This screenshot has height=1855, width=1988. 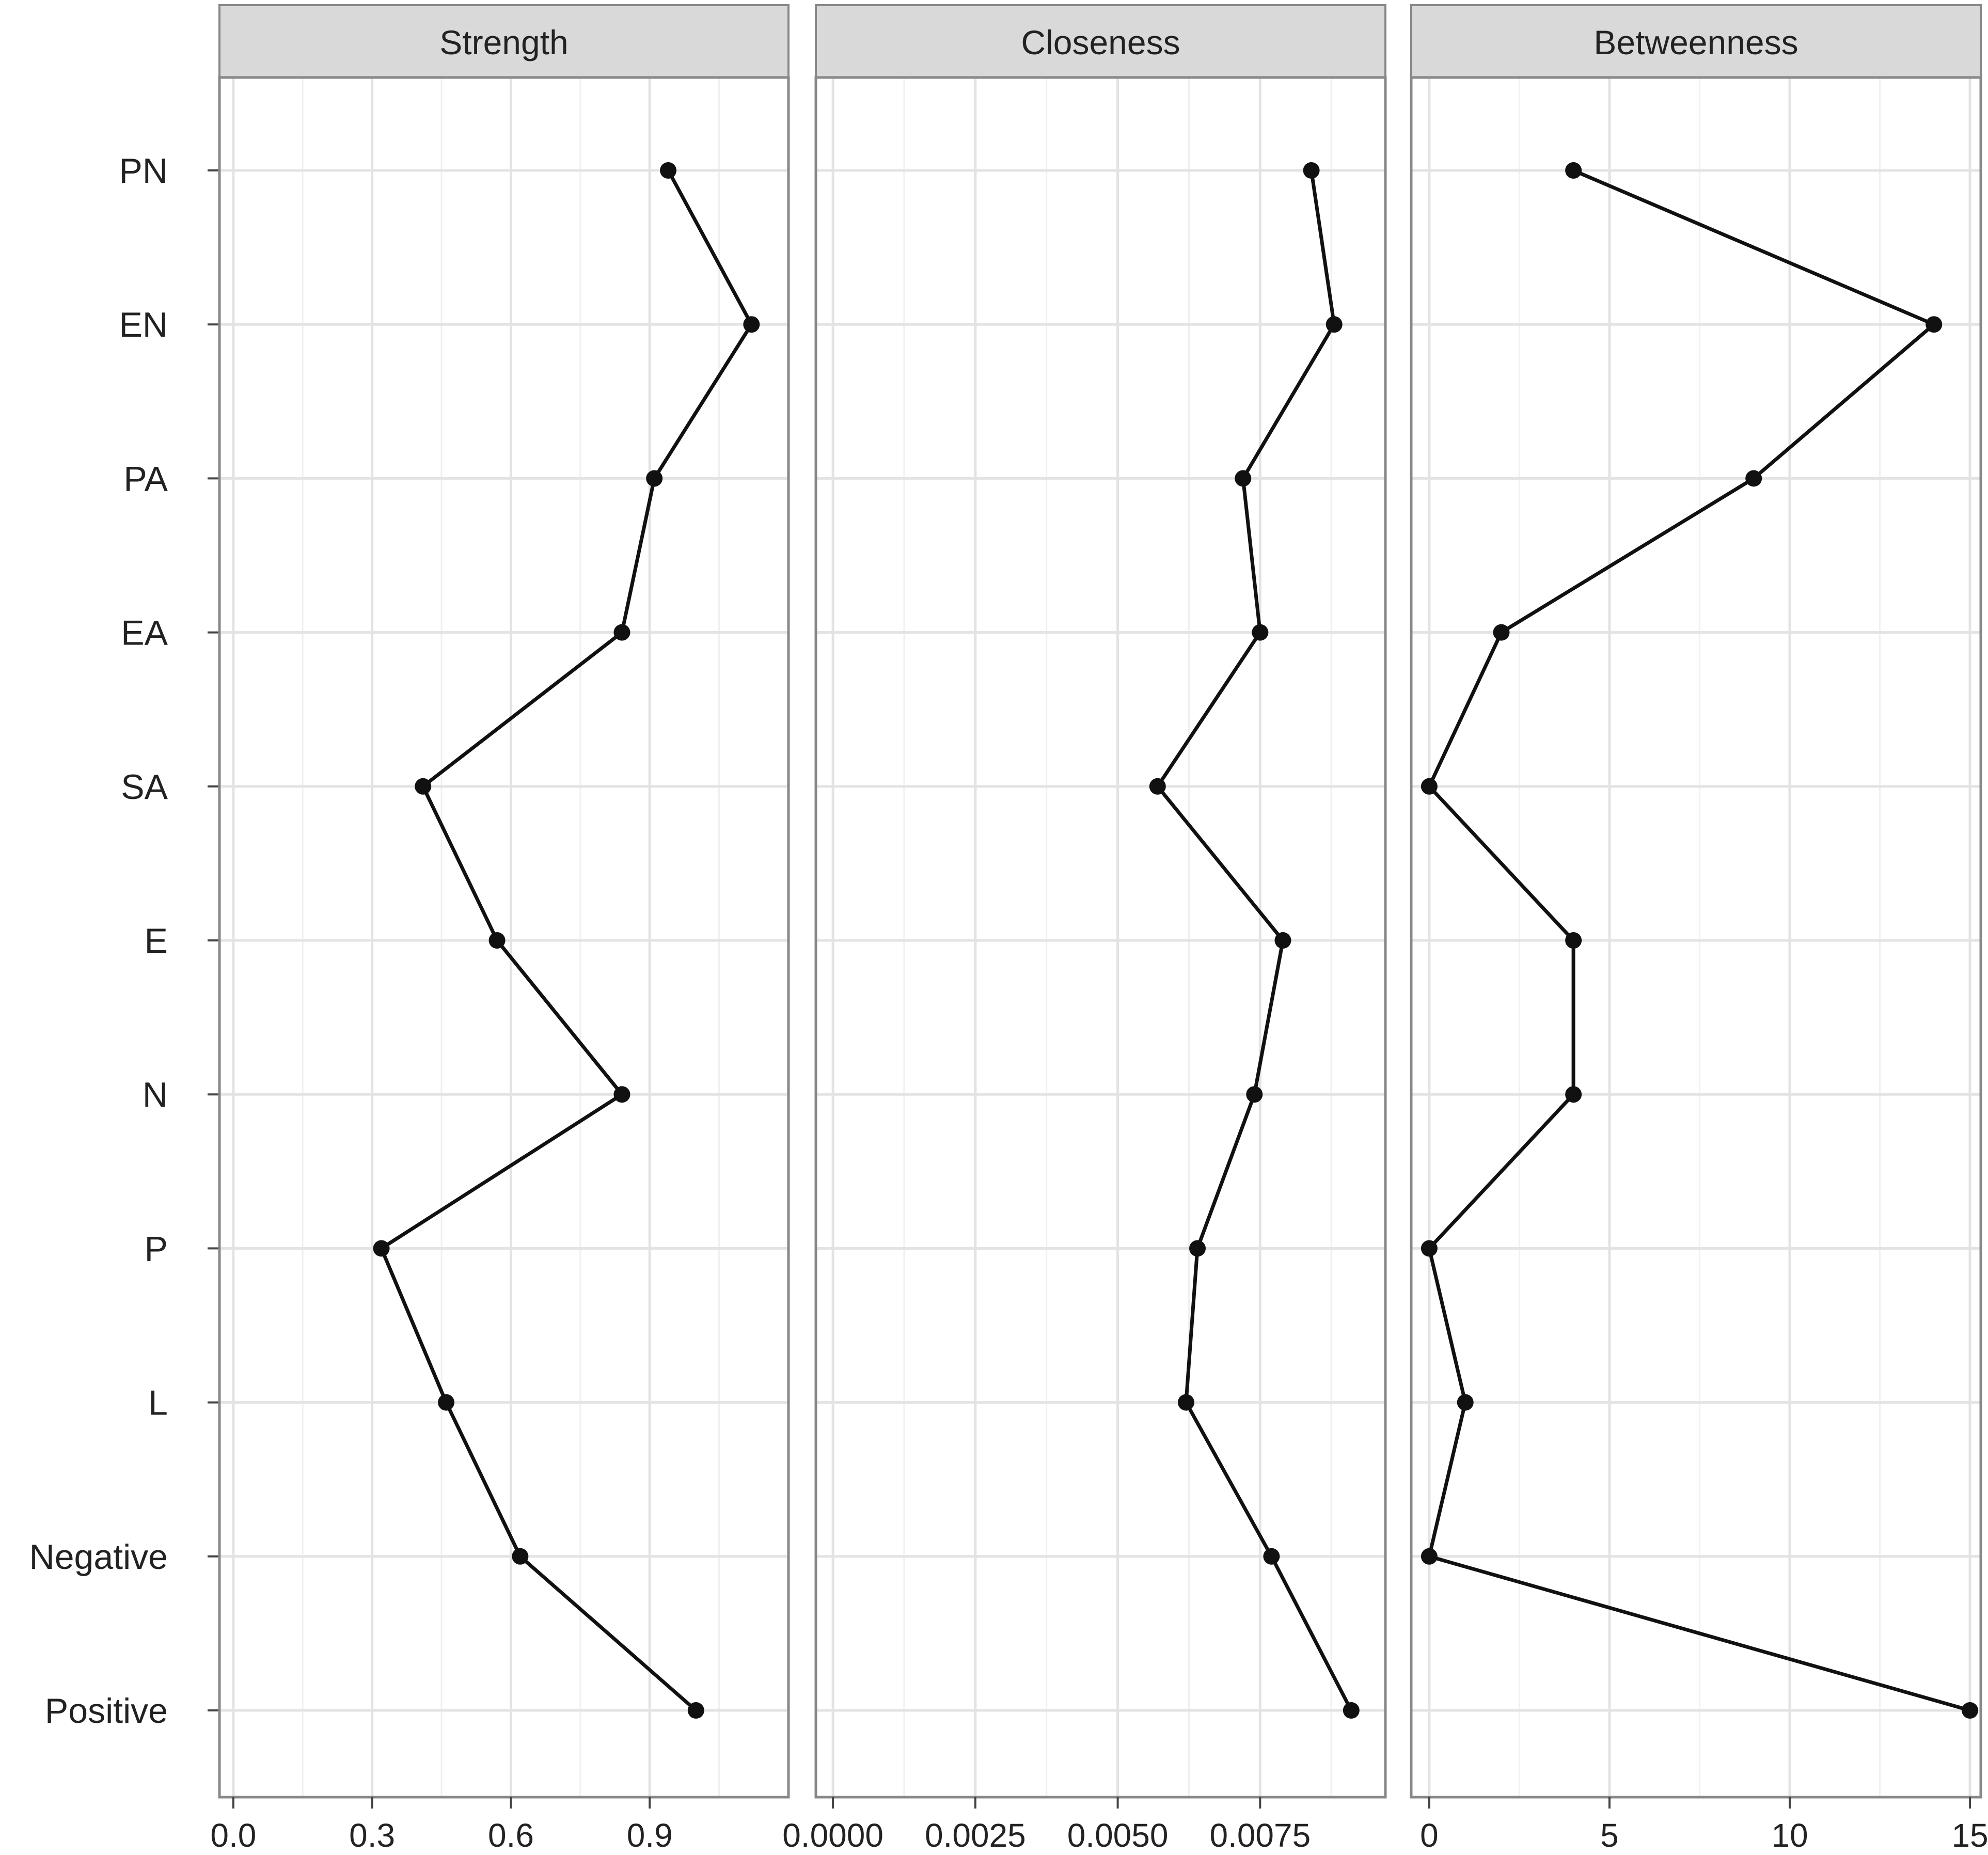 I want to click on y-tick-label: PN, so click(x=144, y=171).